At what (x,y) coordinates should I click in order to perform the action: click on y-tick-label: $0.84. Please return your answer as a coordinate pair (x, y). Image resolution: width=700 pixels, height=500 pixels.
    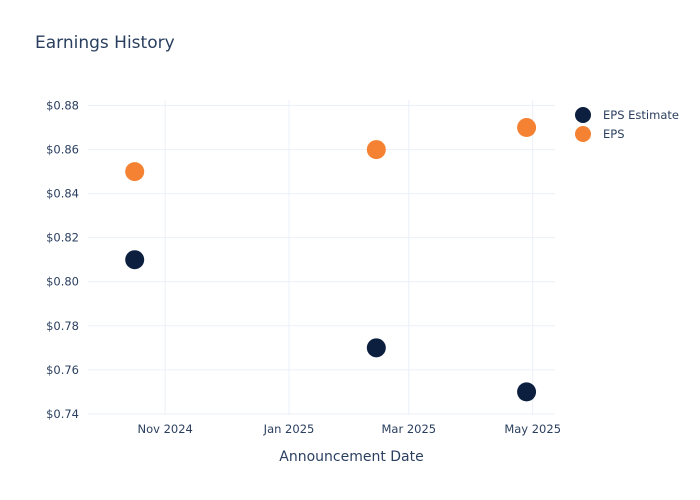
    Looking at the image, I should click on (62, 194).